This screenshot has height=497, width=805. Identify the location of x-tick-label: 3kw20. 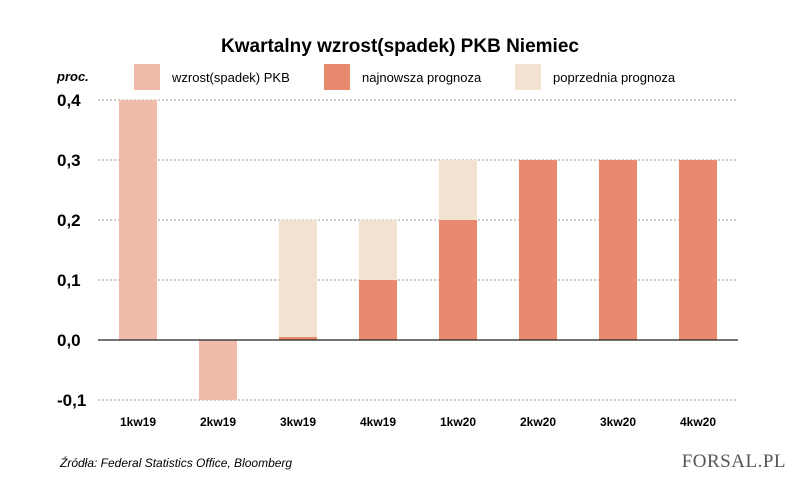
(618, 422).